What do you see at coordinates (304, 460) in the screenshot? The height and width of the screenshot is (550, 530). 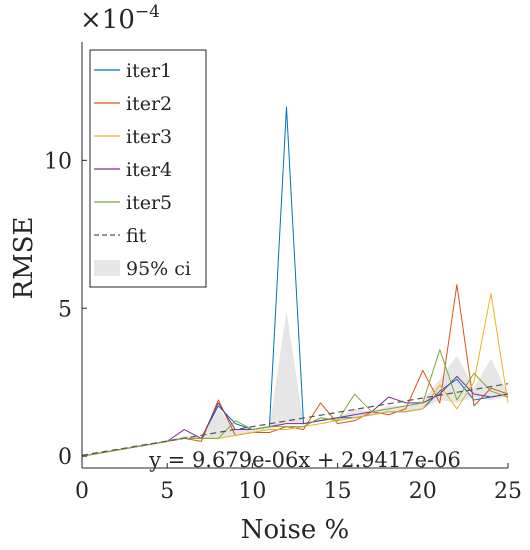 I see `fit-equation-annotation: y = 9.679e-06x + 2.9417e-06` at bounding box center [304, 460].